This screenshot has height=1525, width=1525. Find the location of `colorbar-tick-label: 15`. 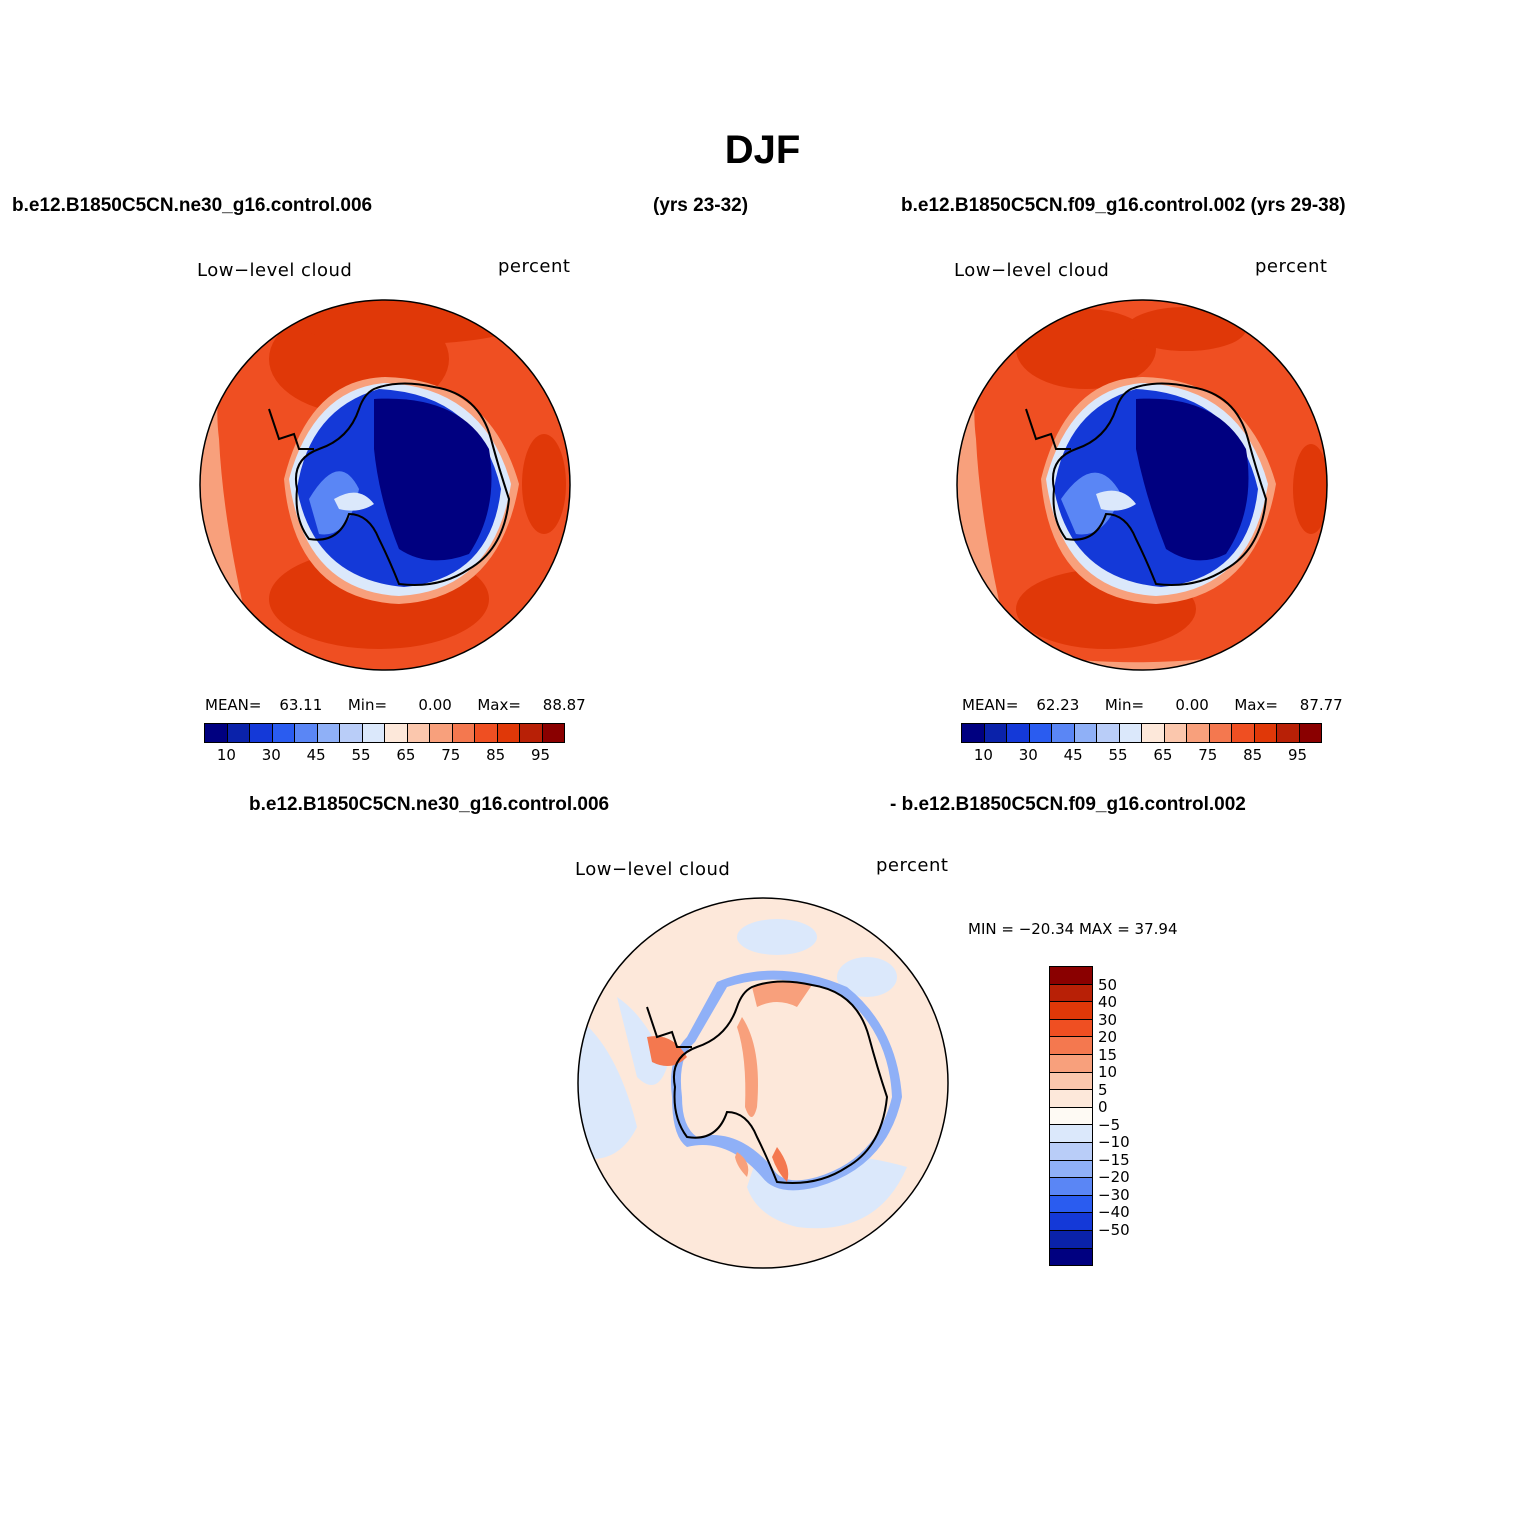

colorbar-tick-label: 15 is located at coordinates (1108, 1054).